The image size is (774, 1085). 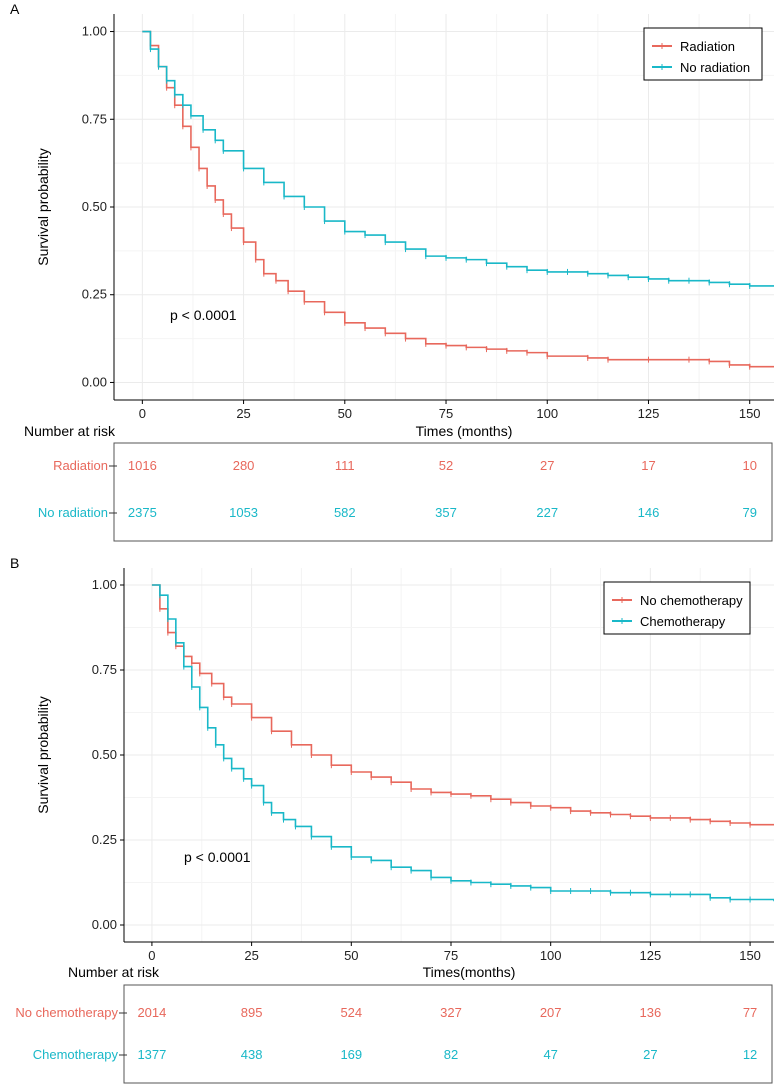 What do you see at coordinates (749, 512) in the screenshot?
I see `risk-value: 79` at bounding box center [749, 512].